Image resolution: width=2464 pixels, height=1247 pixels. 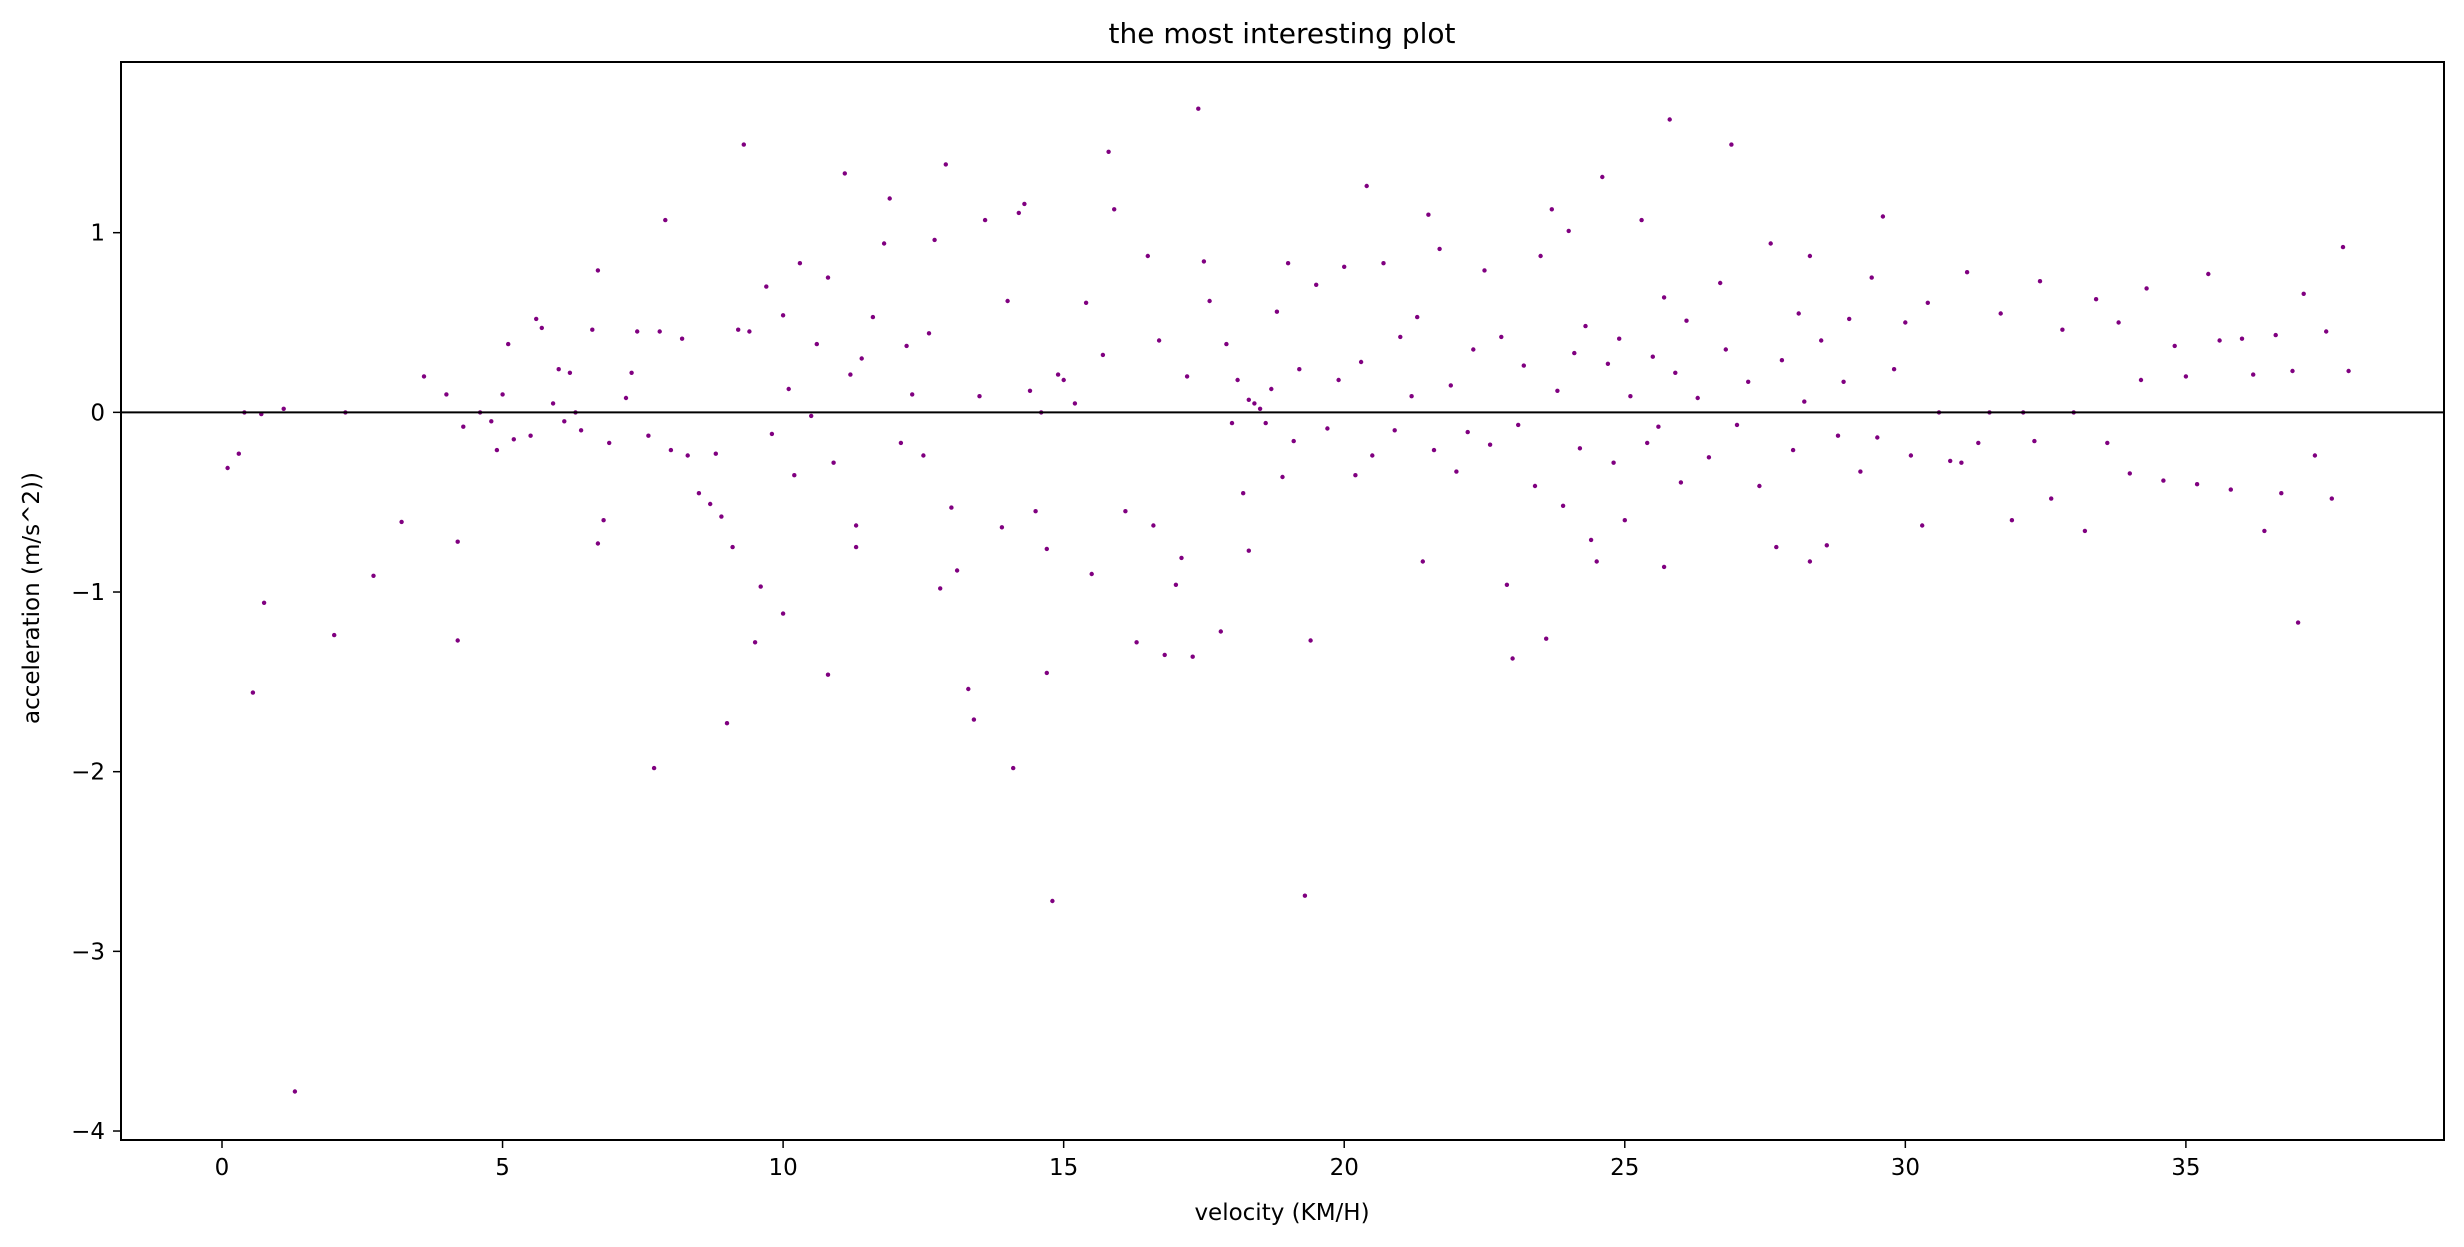 I want to click on x-tick-label: 10, so click(x=782, y=1168).